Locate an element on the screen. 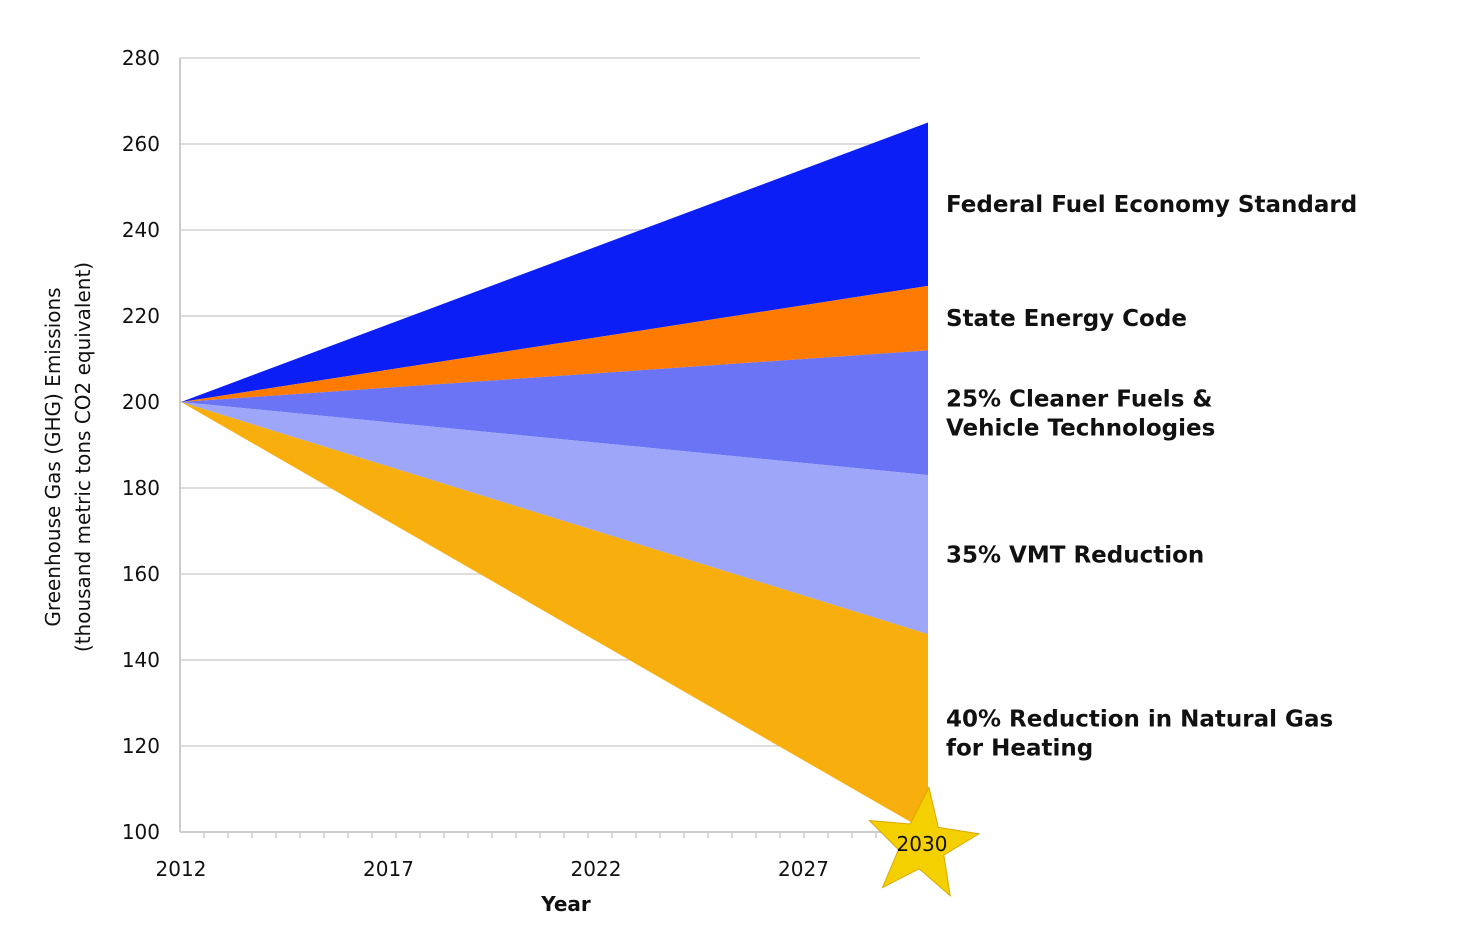  y-tick-label: 260 is located at coordinates (141, 144).